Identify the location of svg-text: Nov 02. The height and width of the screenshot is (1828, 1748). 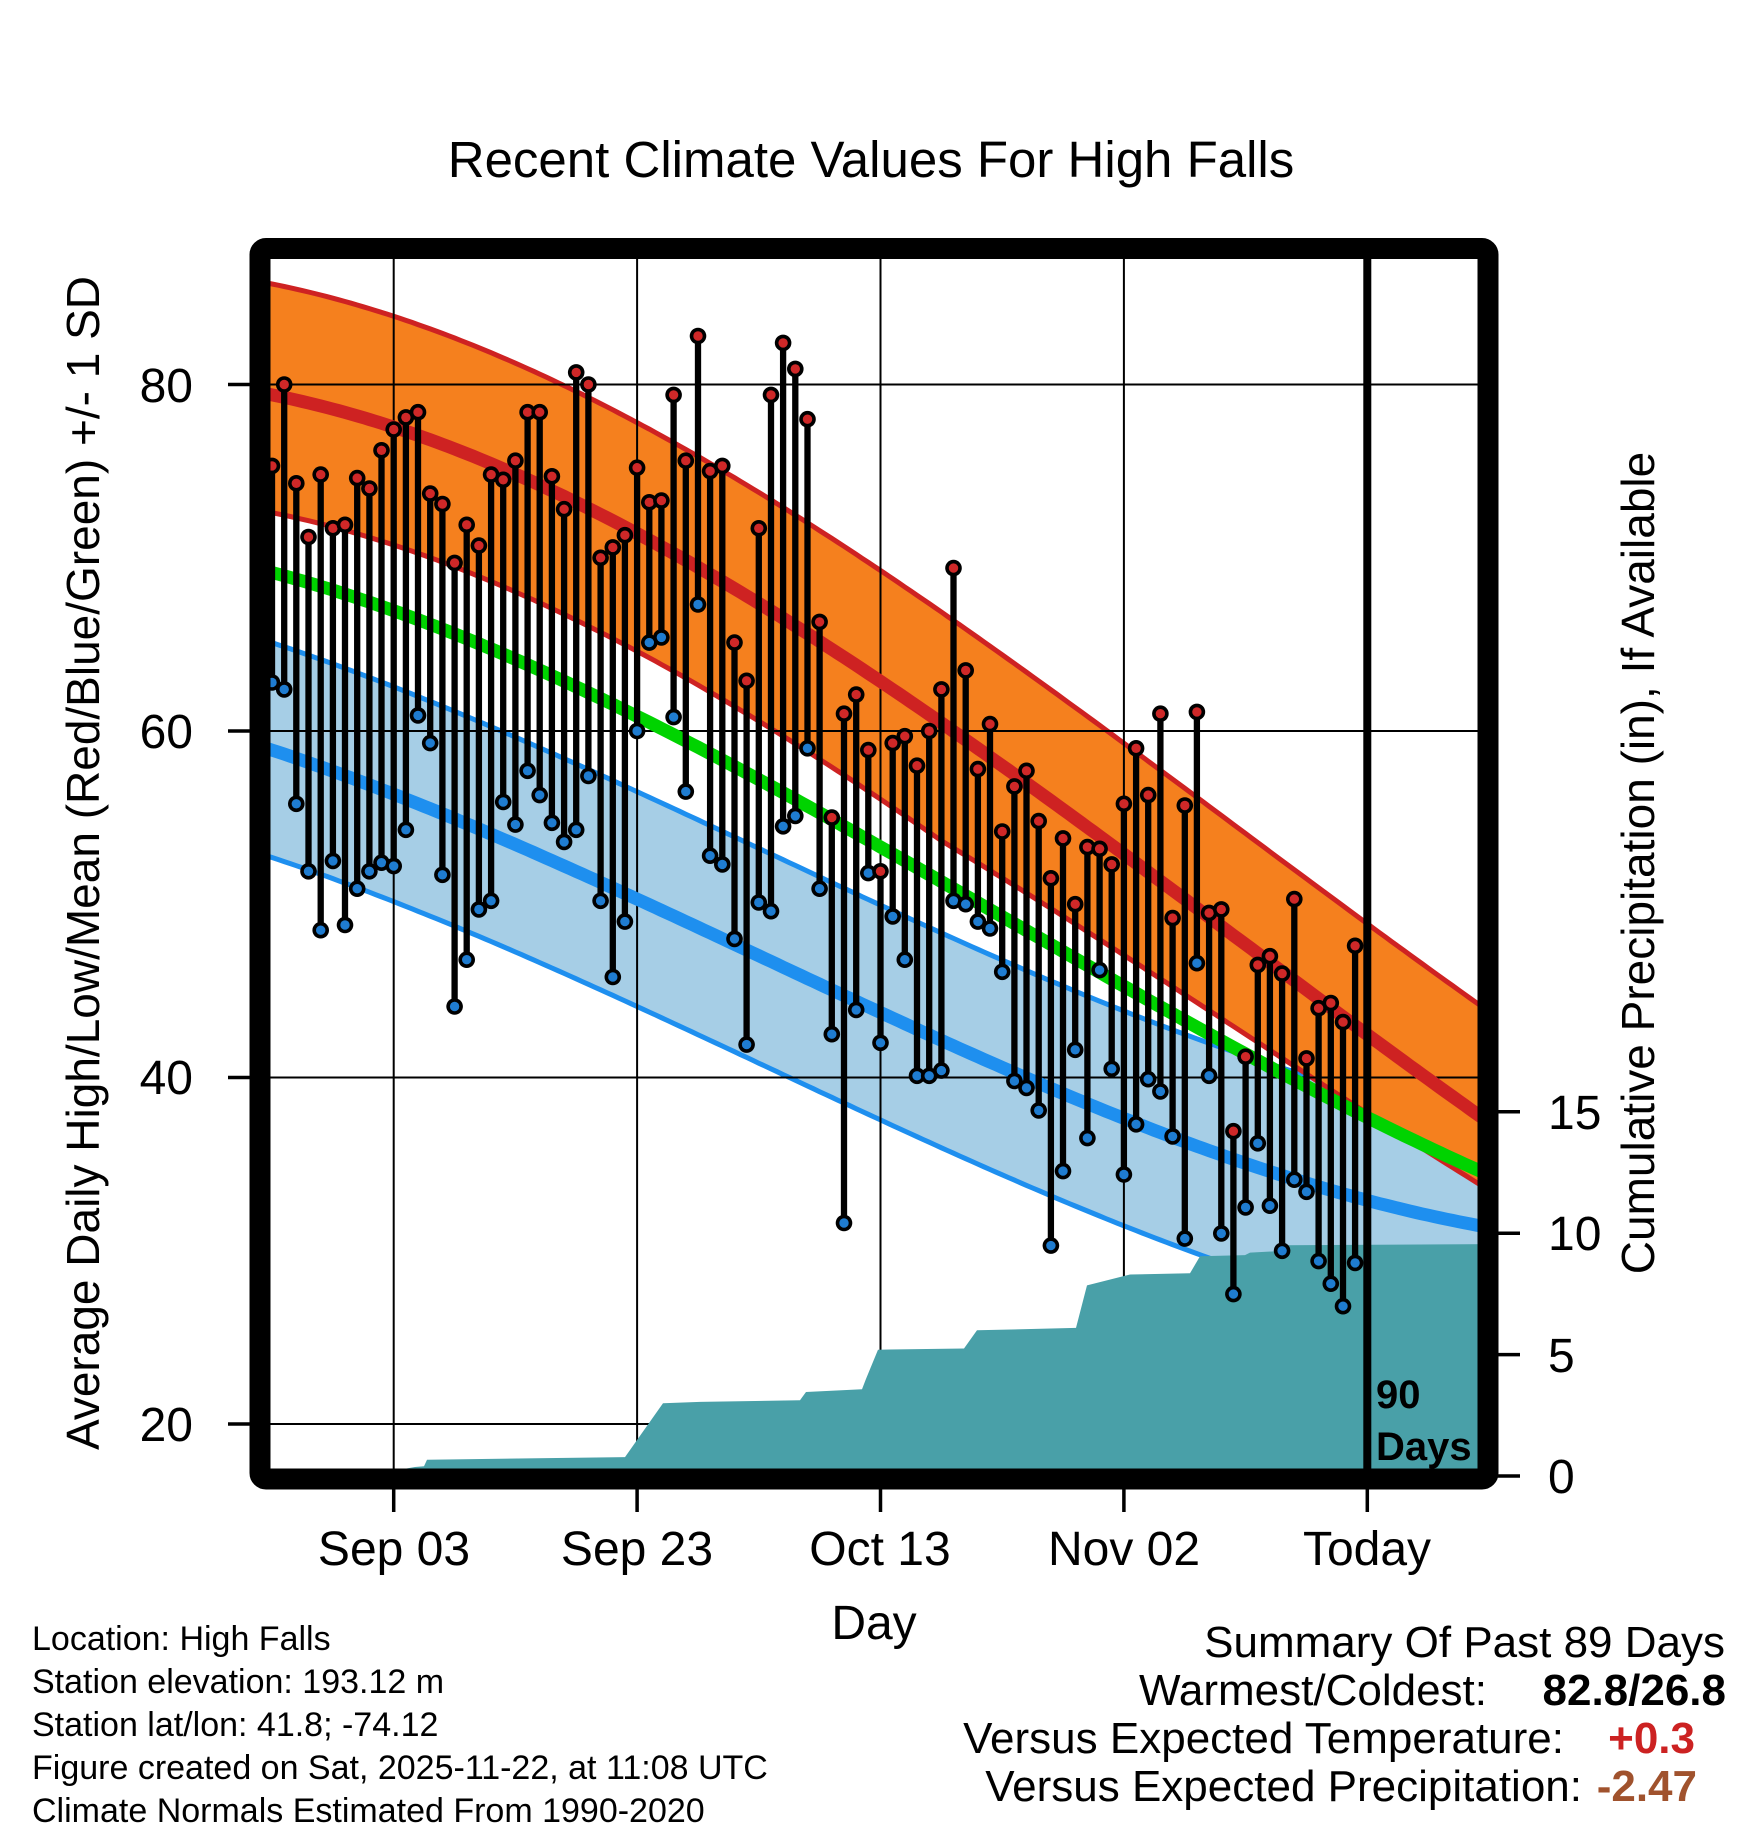
(1124, 1549).